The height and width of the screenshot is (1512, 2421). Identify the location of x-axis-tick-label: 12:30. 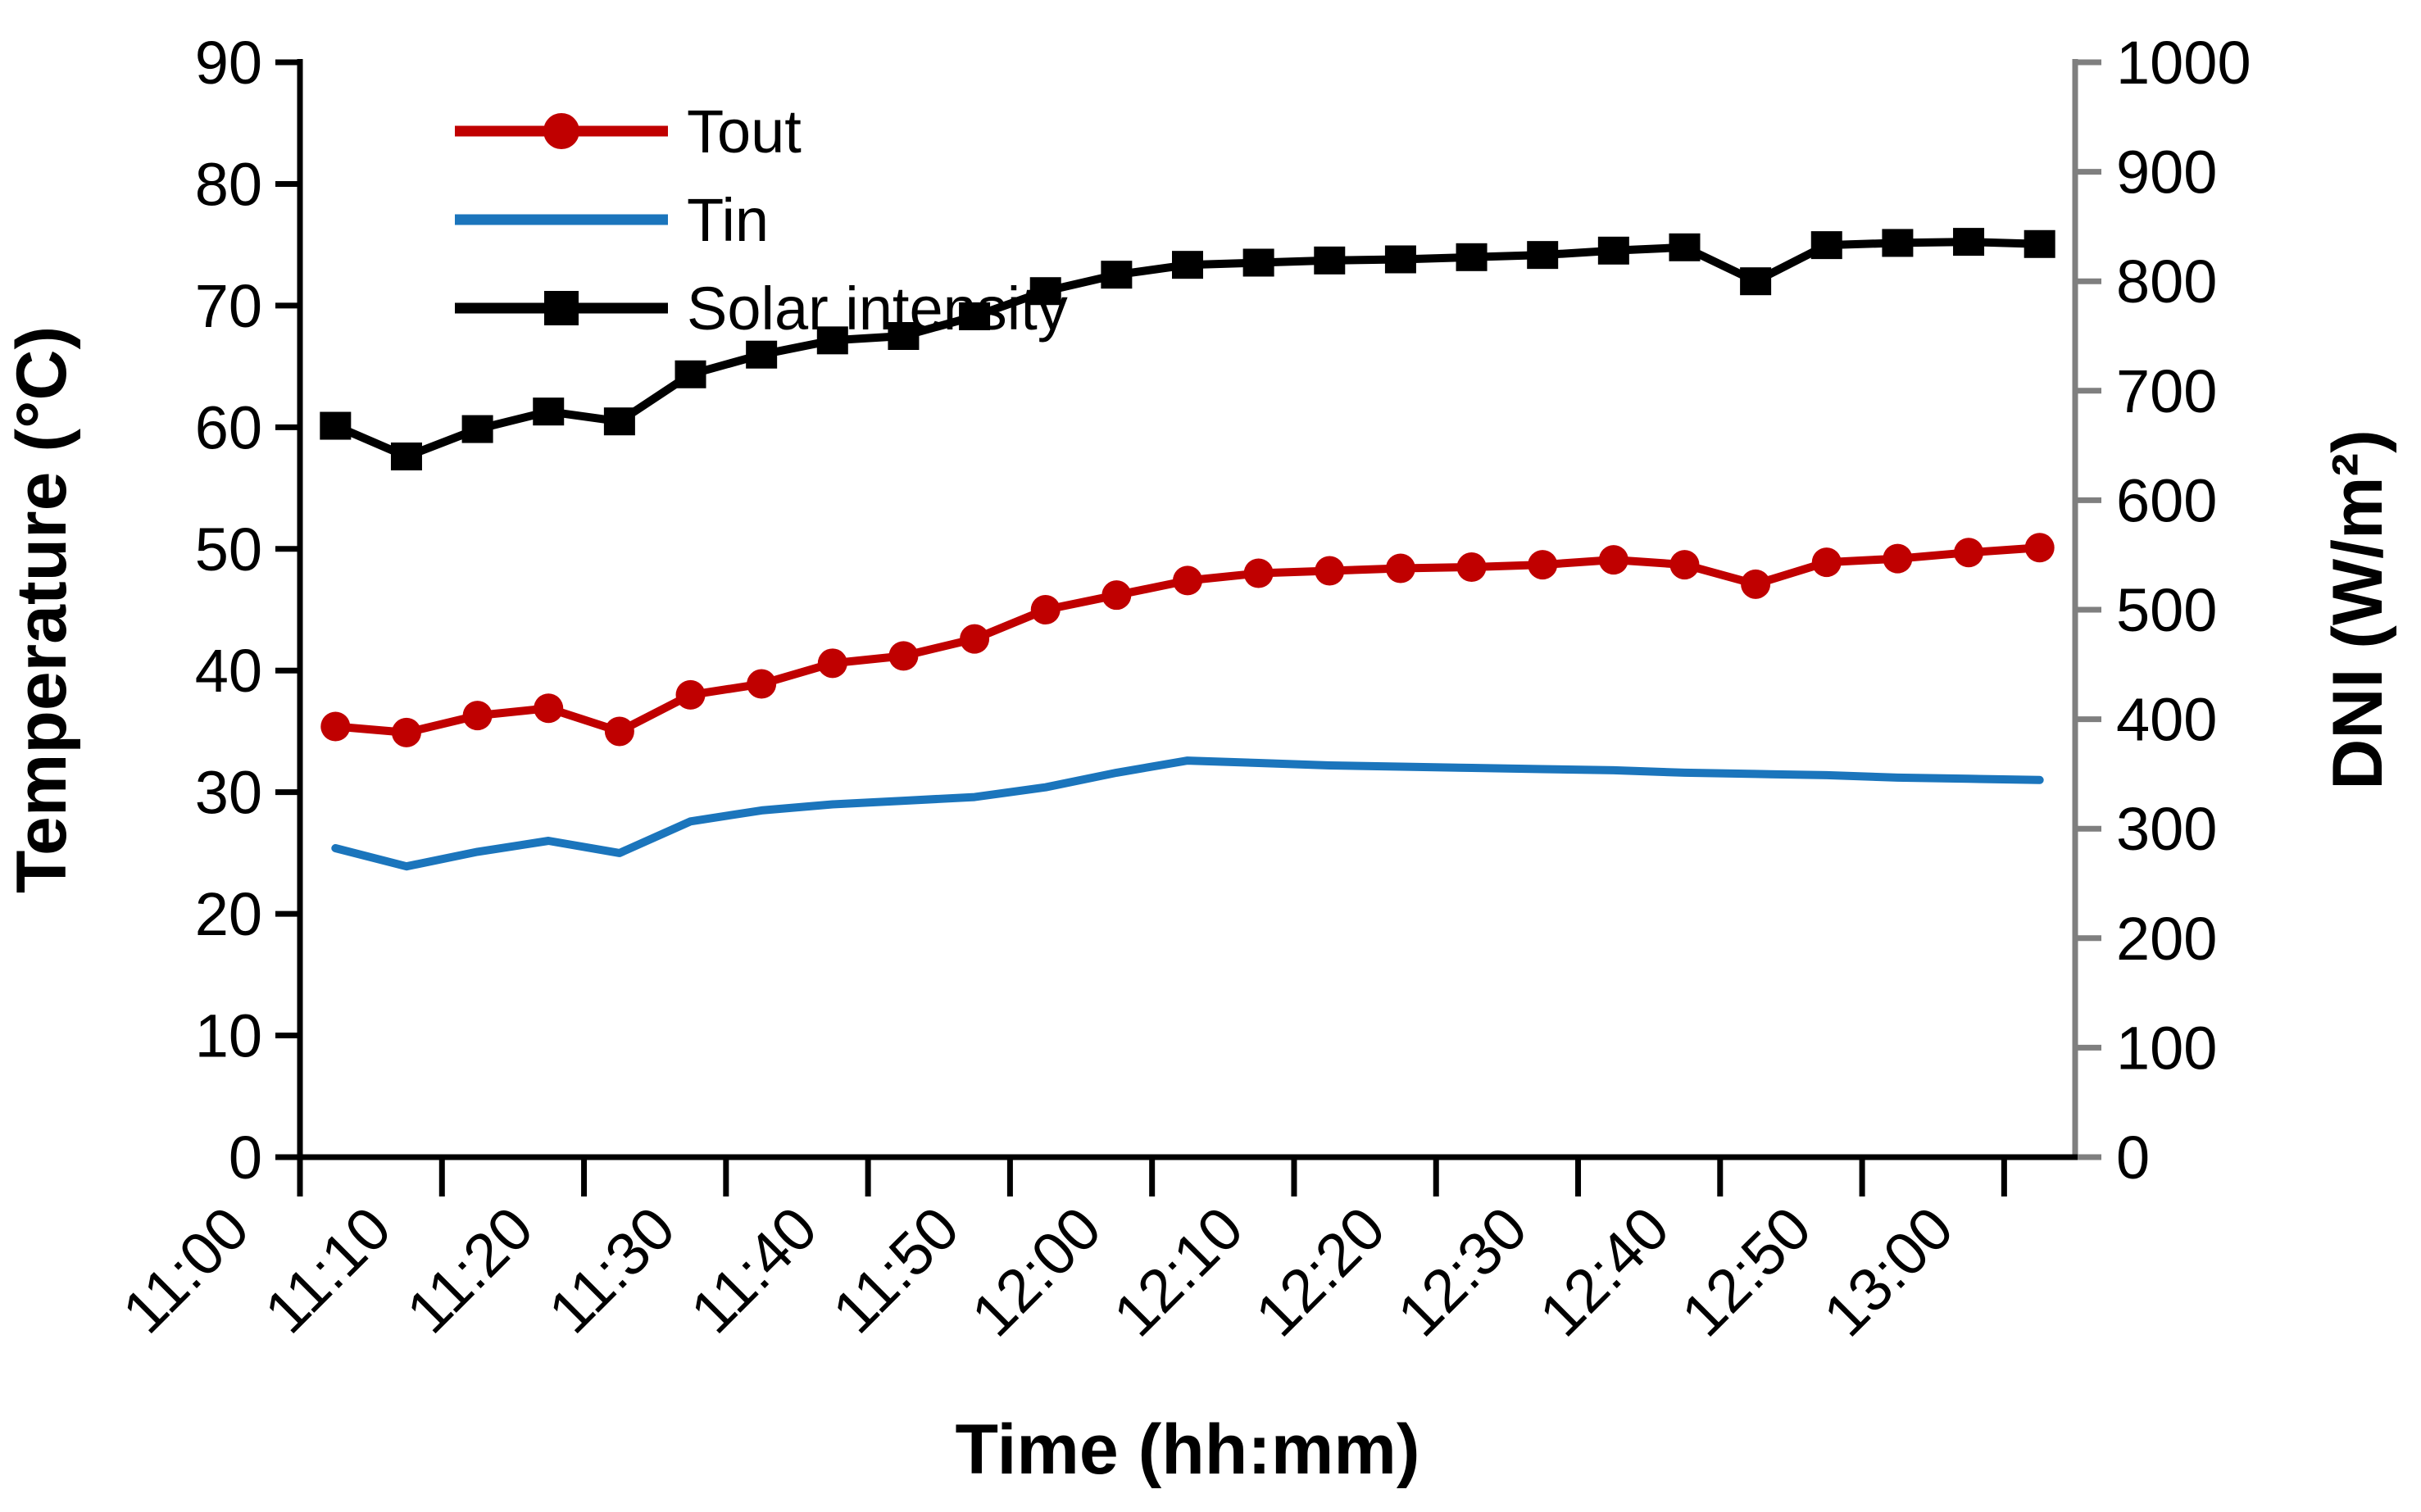
(1462, 1272).